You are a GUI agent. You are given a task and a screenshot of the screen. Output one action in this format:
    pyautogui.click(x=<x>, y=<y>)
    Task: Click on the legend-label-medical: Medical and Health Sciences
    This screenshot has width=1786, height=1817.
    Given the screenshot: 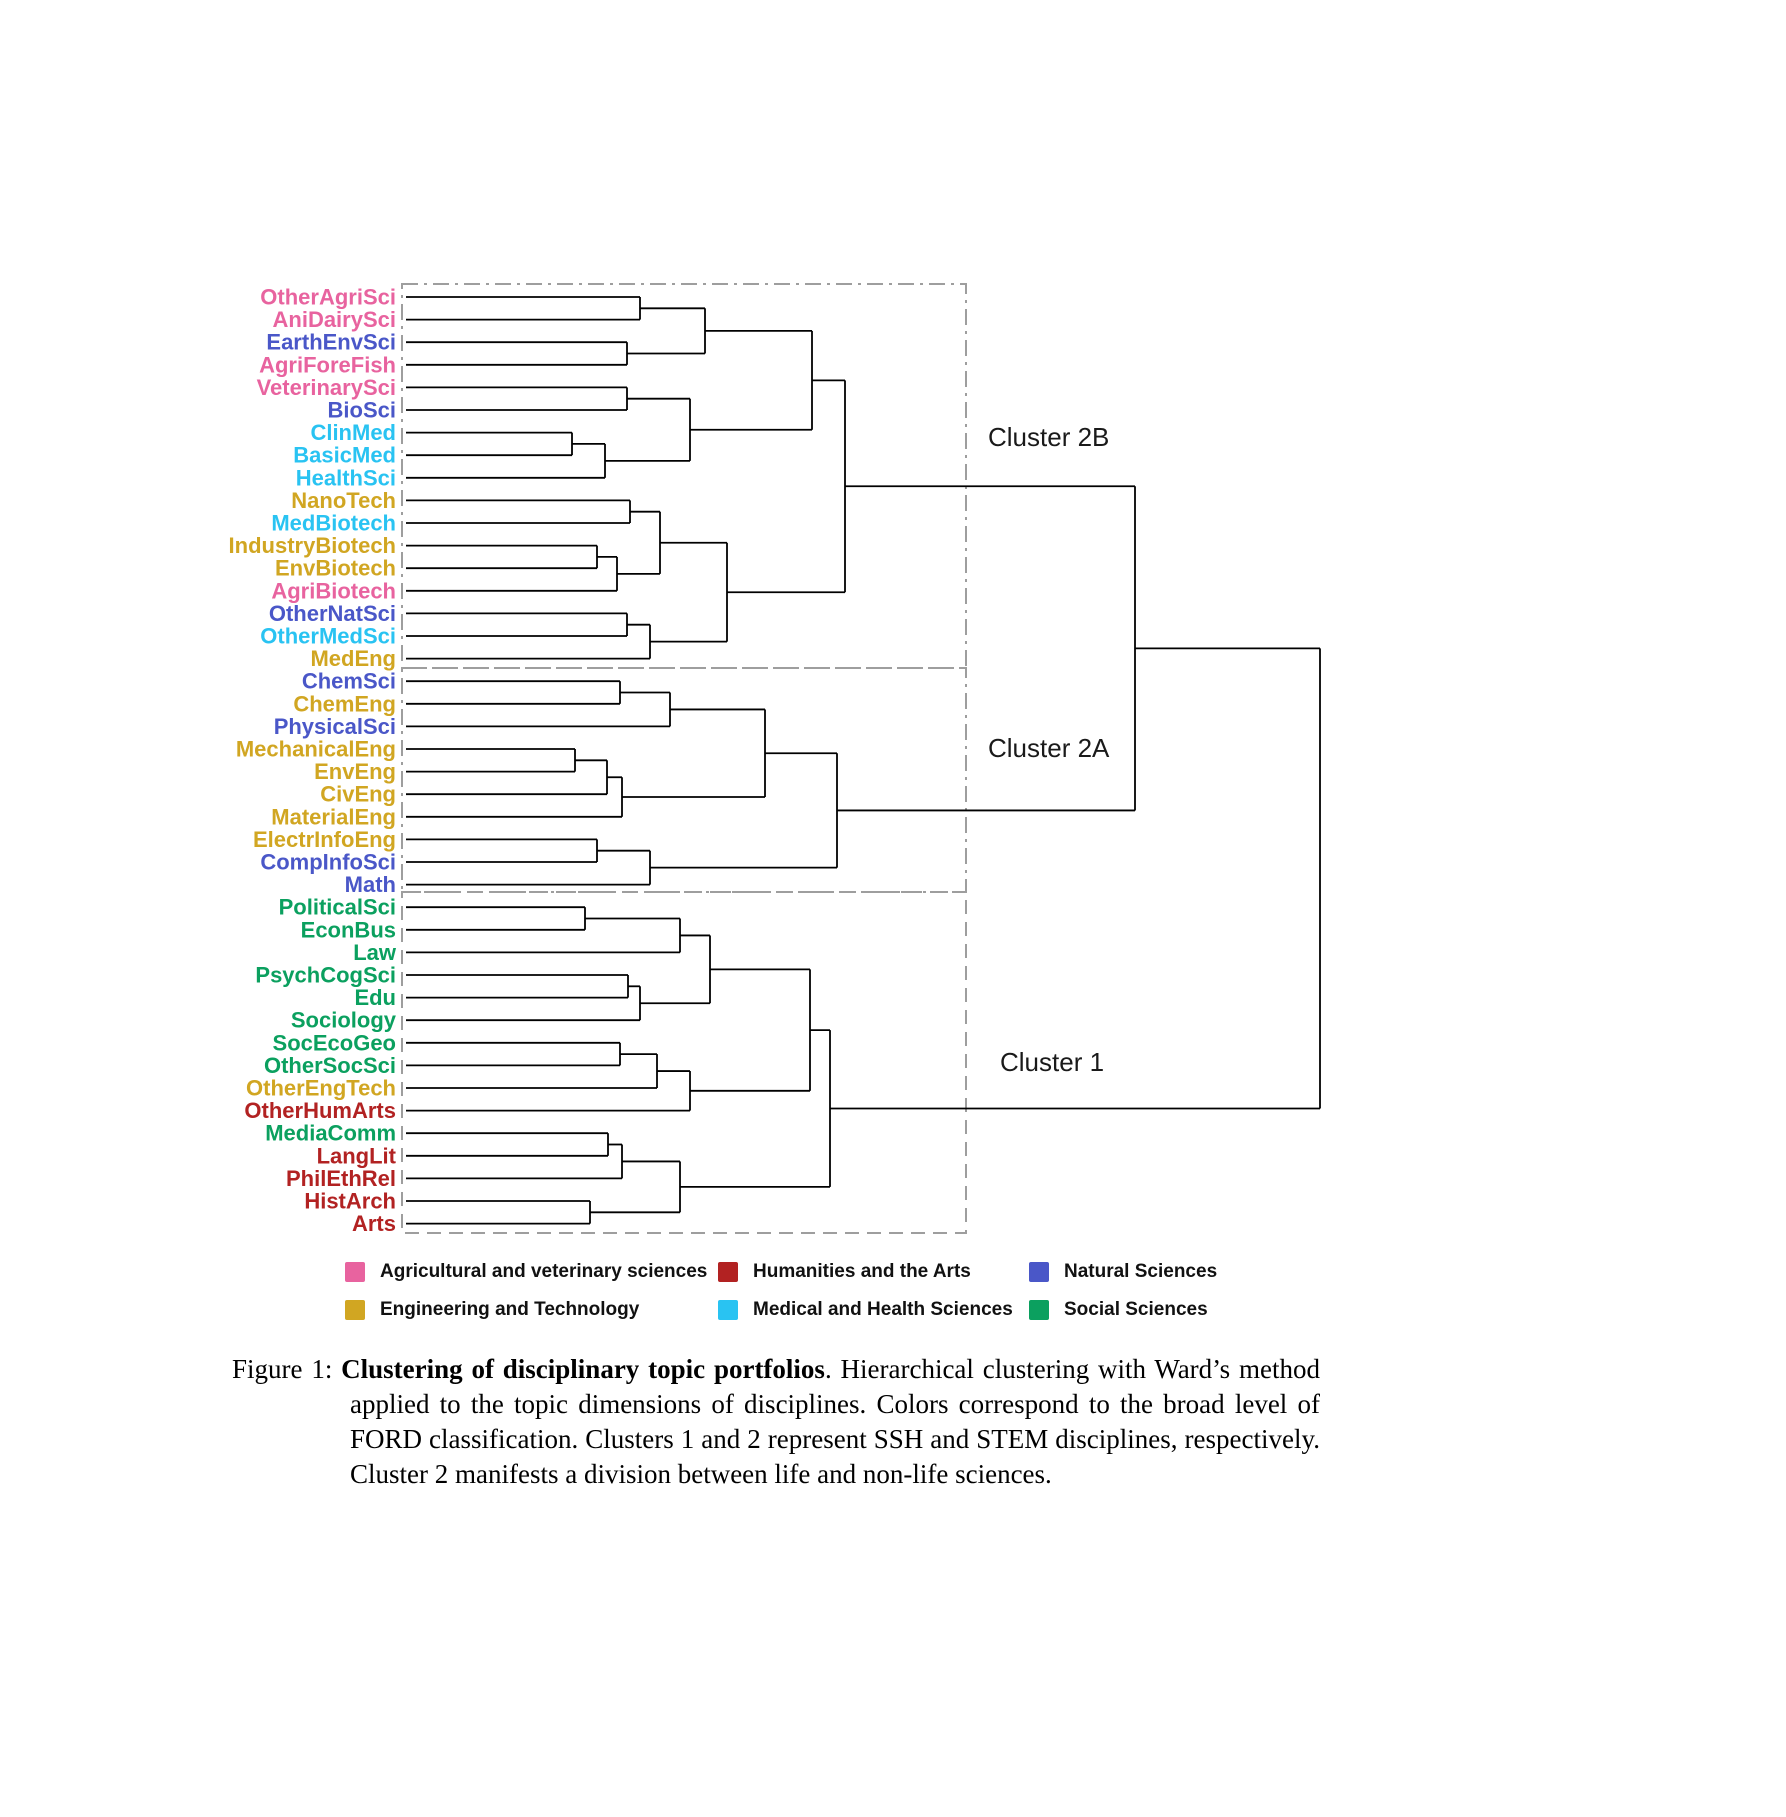 What is the action you would take?
    pyautogui.click(x=883, y=1309)
    